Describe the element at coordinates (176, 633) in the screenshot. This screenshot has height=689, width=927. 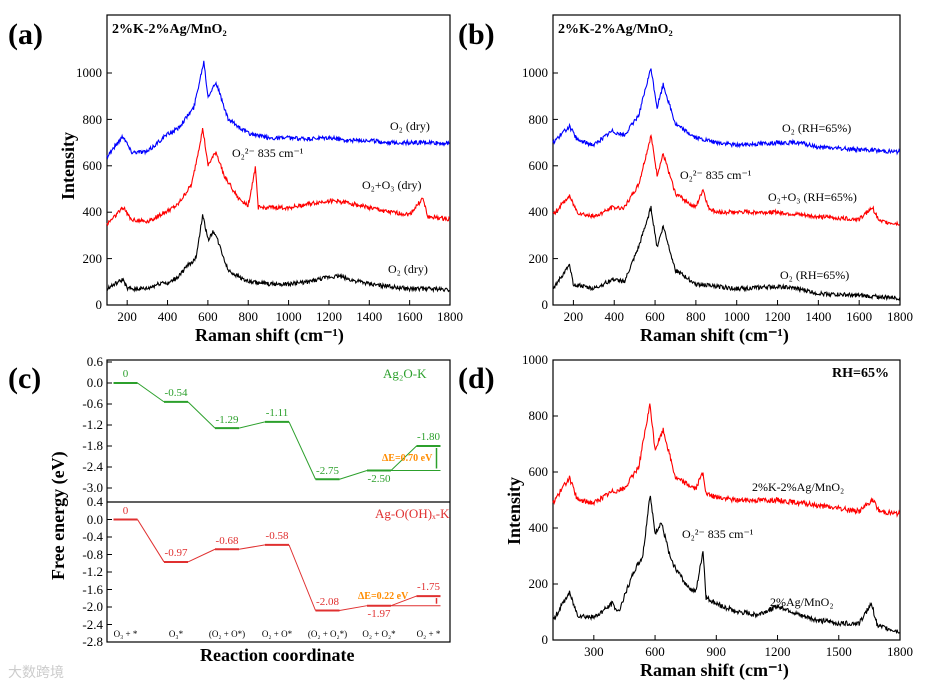
I see `state-label-c: O₃*` at that location.